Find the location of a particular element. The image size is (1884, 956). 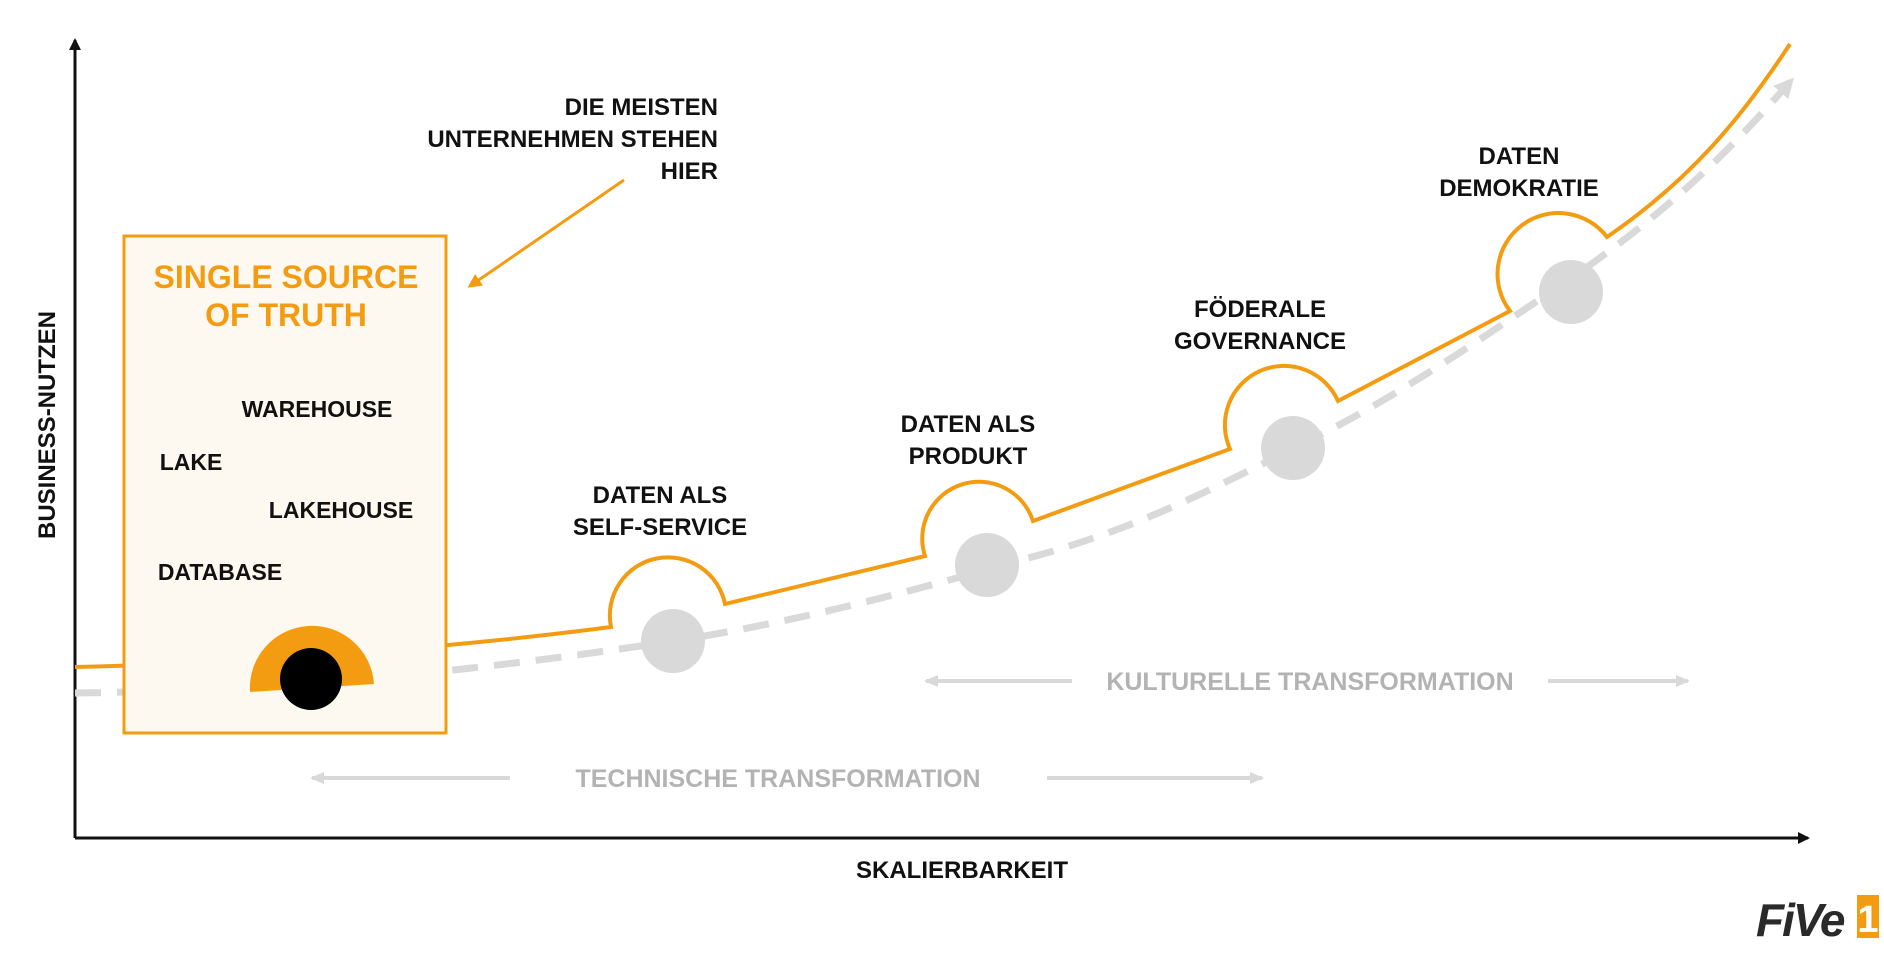

ssot-item-database: DATABASE is located at coordinates (220, 572).